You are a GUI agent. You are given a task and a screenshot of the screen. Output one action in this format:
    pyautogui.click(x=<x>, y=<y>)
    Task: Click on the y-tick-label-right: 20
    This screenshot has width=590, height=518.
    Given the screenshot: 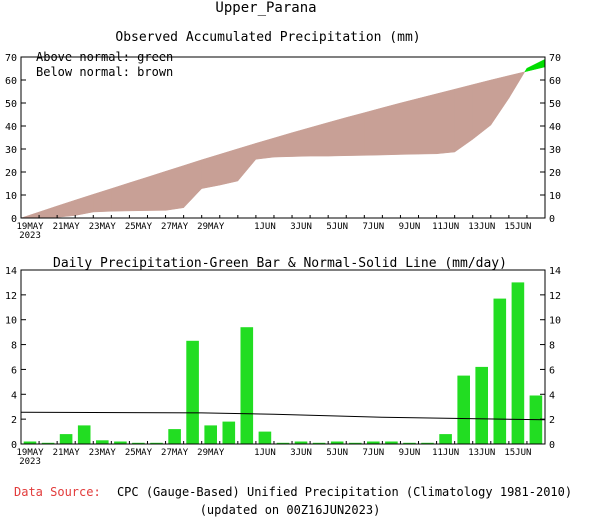 What is the action you would take?
    pyautogui.click(x=555, y=173)
    